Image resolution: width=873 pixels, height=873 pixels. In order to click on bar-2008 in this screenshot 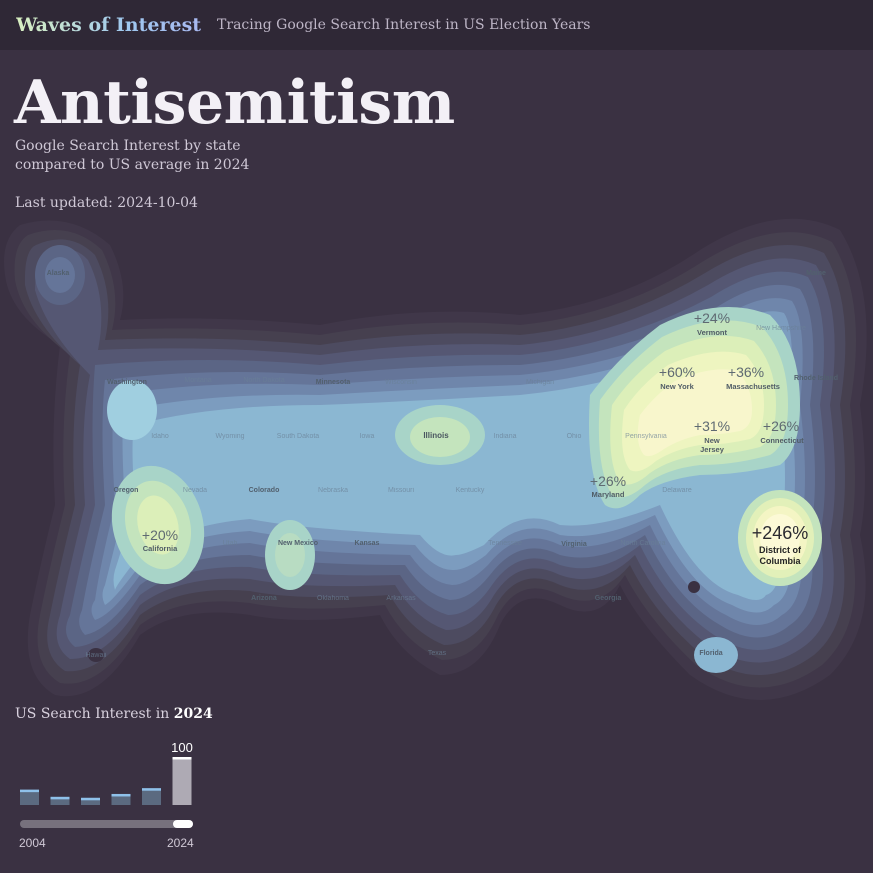, I will do `click(60, 800)`.